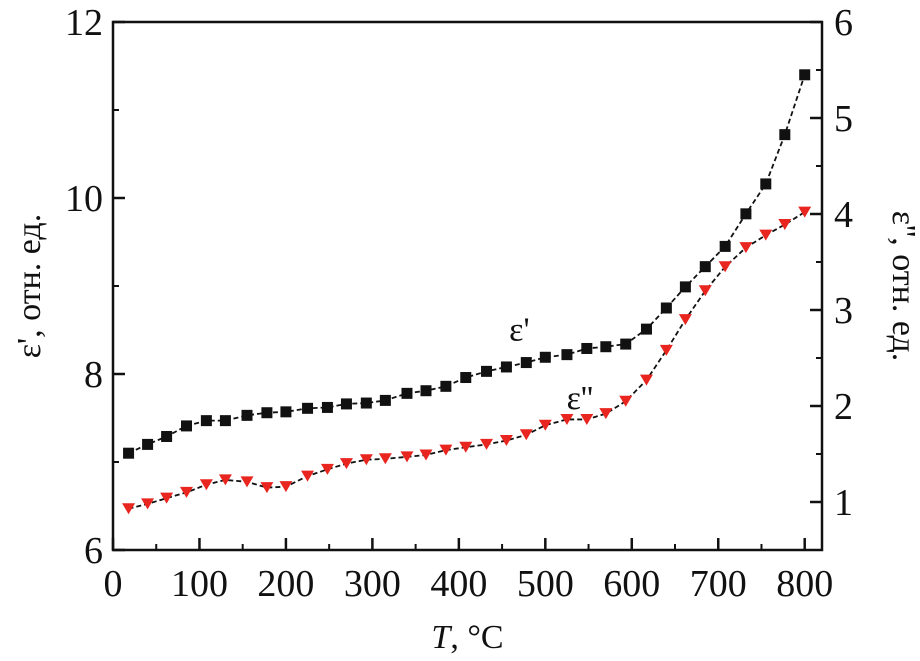  What do you see at coordinates (580, 398) in the screenshot?
I see `annotation-eps-imag: ε''` at bounding box center [580, 398].